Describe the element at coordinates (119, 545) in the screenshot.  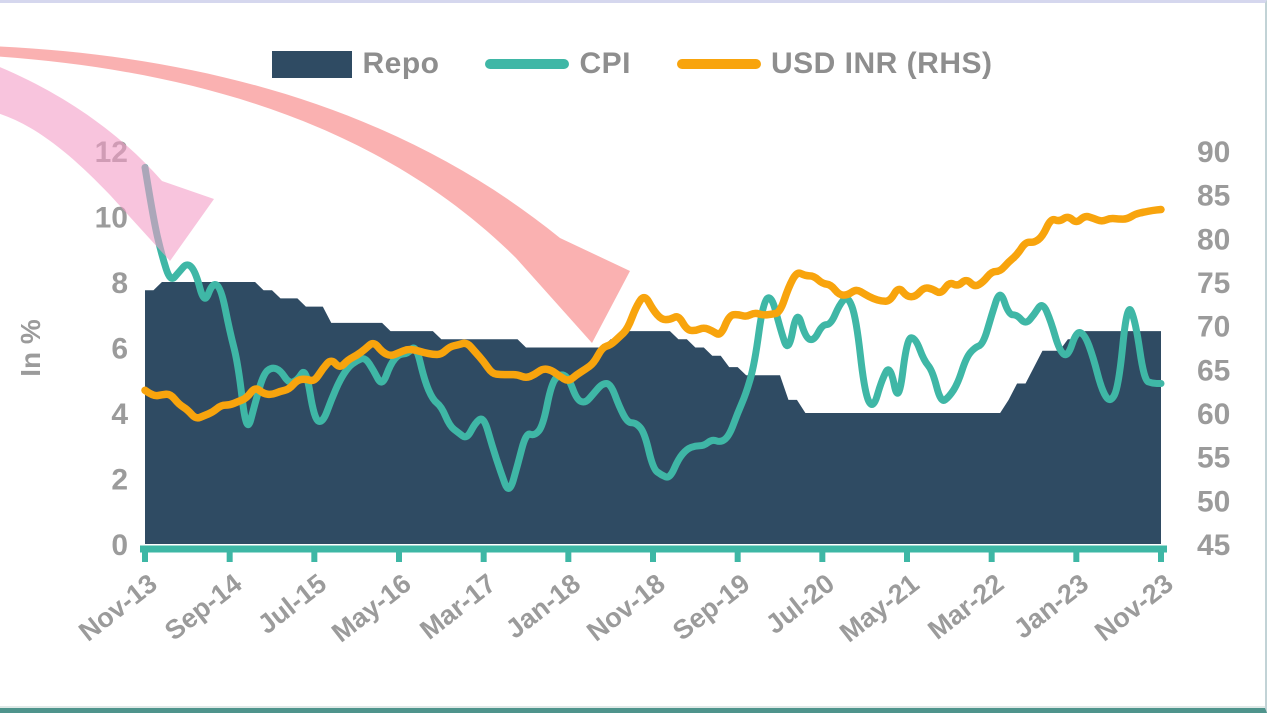
I see `y-left-tick-label: 0` at that location.